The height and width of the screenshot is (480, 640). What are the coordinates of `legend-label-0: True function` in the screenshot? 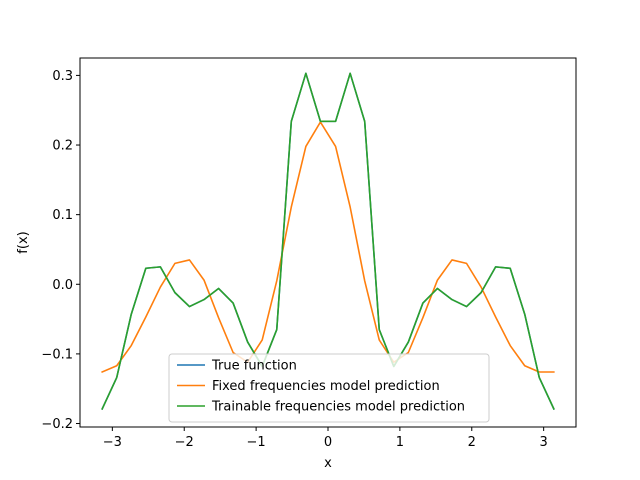 It's located at (254, 366).